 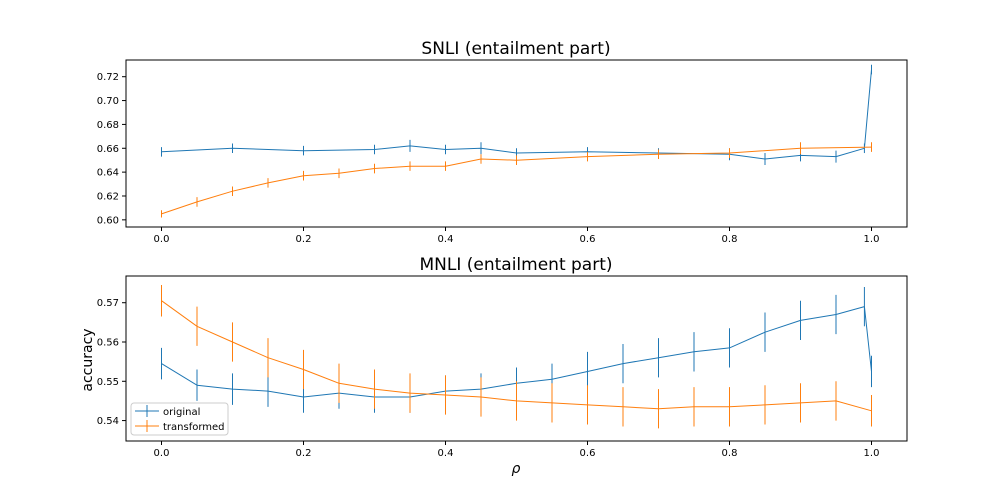 I want to click on snli-y-tick-label: 0.62, so click(x=108, y=196).